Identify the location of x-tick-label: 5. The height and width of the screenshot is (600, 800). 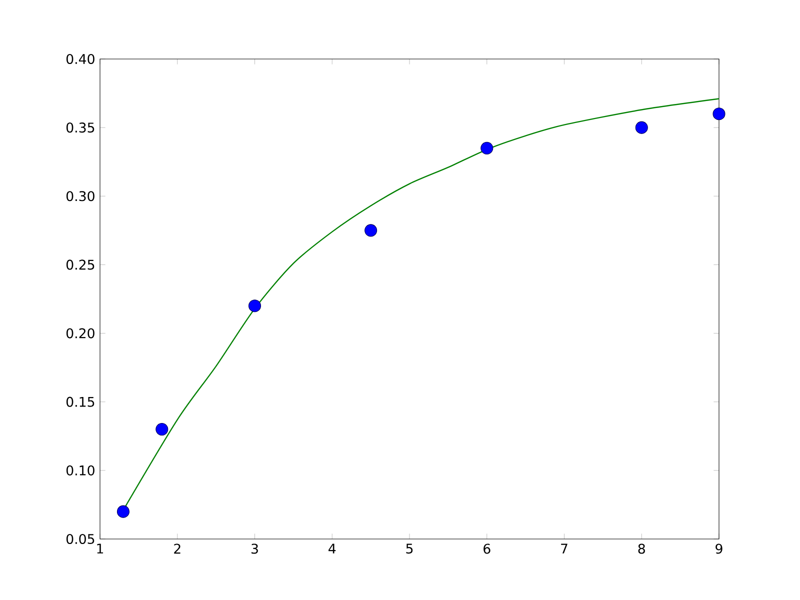
(409, 549).